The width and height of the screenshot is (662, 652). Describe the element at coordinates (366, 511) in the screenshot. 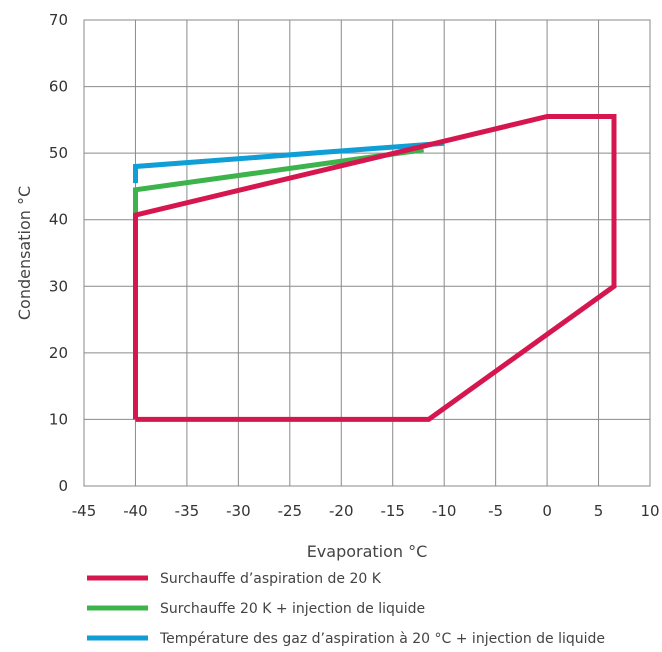

I see `x-axis-ticks: -45 -40 -35 -30 -25 -20 -15 -10 -5 0 5 10` at that location.